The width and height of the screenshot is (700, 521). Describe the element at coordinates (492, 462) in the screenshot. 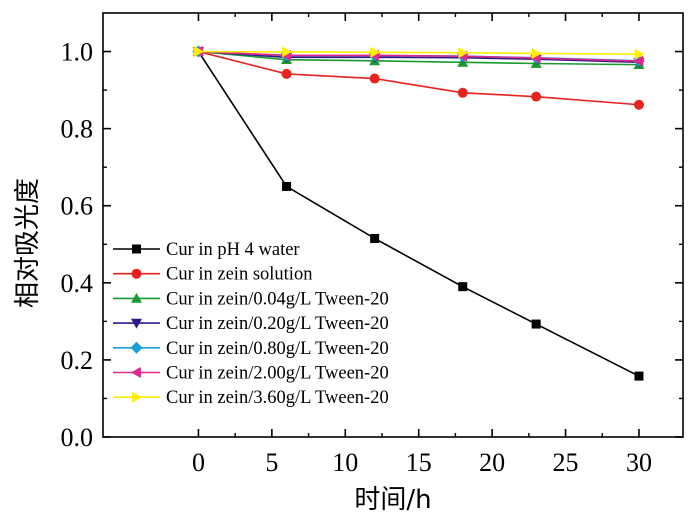

I see `x-tick-label: 20` at that location.